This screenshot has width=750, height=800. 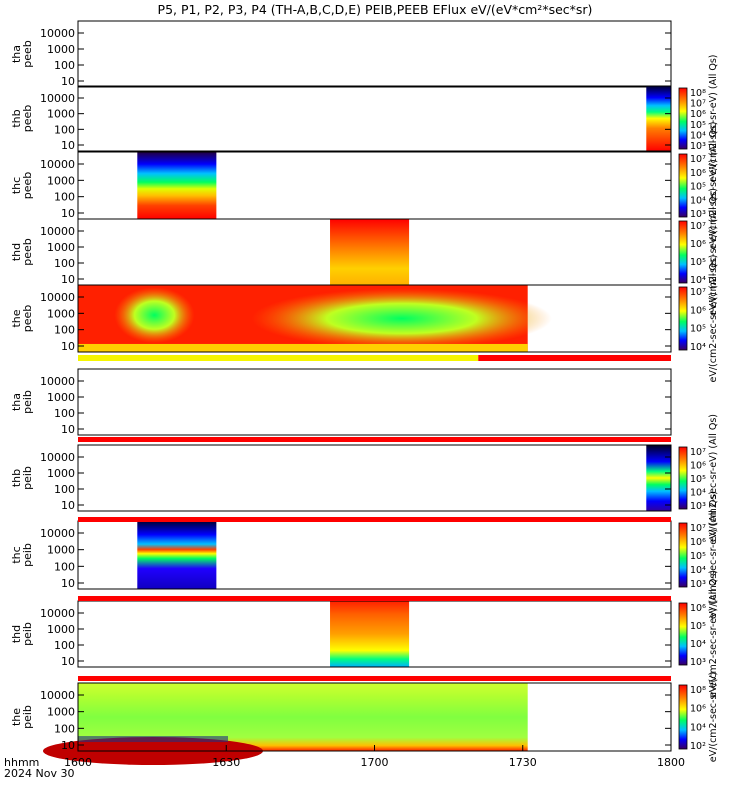 What do you see at coordinates (78, 762) in the screenshot?
I see `x-tick-label: 1600` at bounding box center [78, 762].